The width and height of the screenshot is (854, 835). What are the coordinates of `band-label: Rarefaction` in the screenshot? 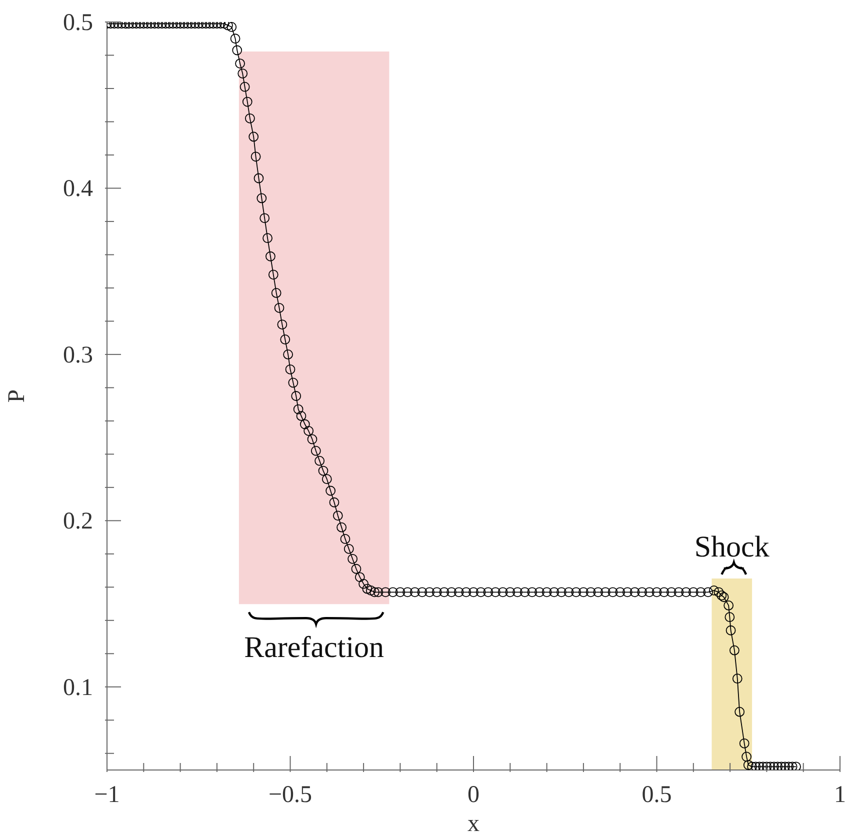 It's located at (314, 647).